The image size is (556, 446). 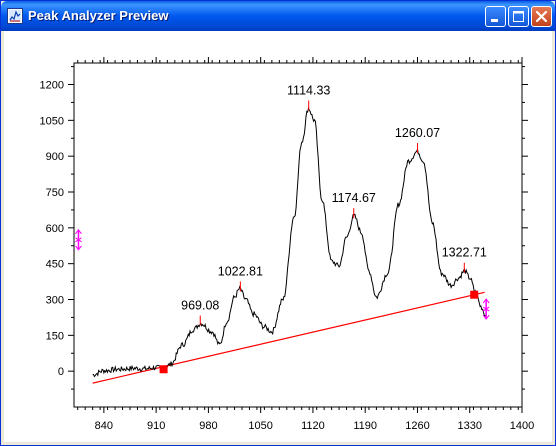 What do you see at coordinates (55, 157) in the screenshot?
I see `y-tick-label: 900` at bounding box center [55, 157].